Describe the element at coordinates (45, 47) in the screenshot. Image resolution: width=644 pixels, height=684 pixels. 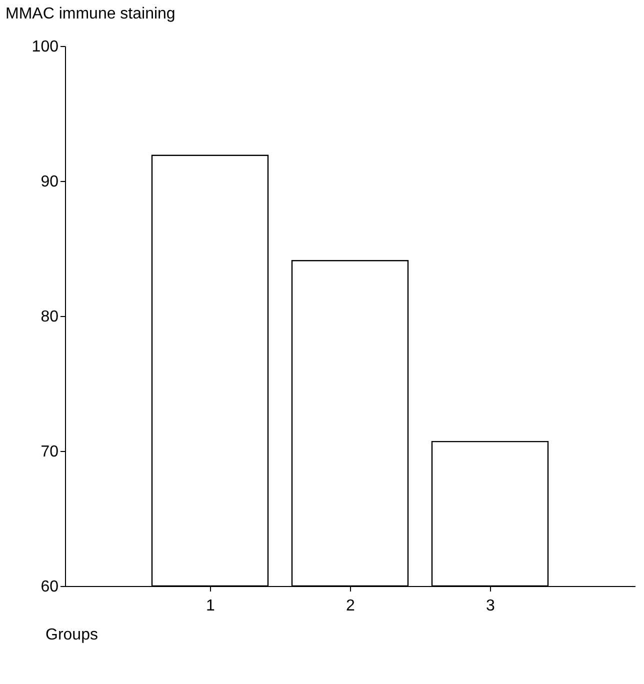
I see `y-tick-label: 100` at that location.